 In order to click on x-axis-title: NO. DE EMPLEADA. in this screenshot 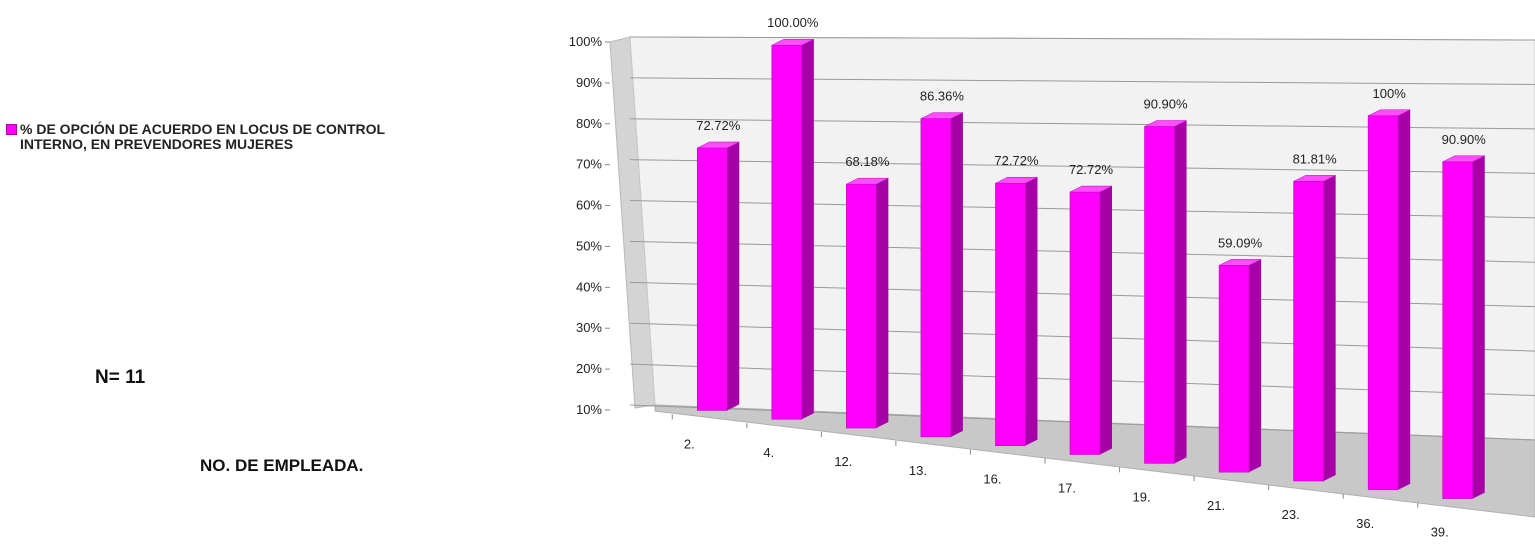, I will do `click(282, 465)`.